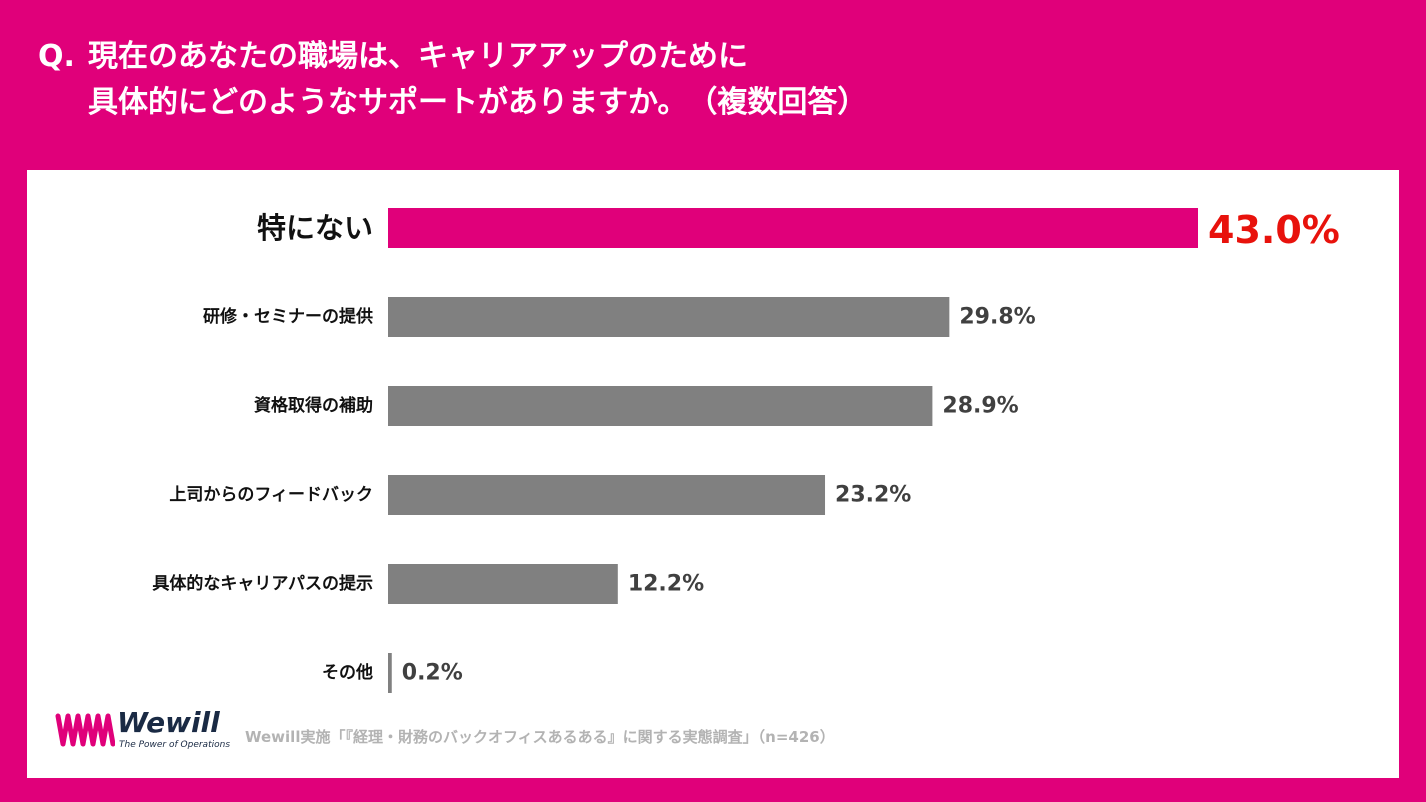 The height and width of the screenshot is (802, 1426). What do you see at coordinates (288, 316) in the screenshot?
I see `category-label-1: 研修・セミナーの提供` at bounding box center [288, 316].